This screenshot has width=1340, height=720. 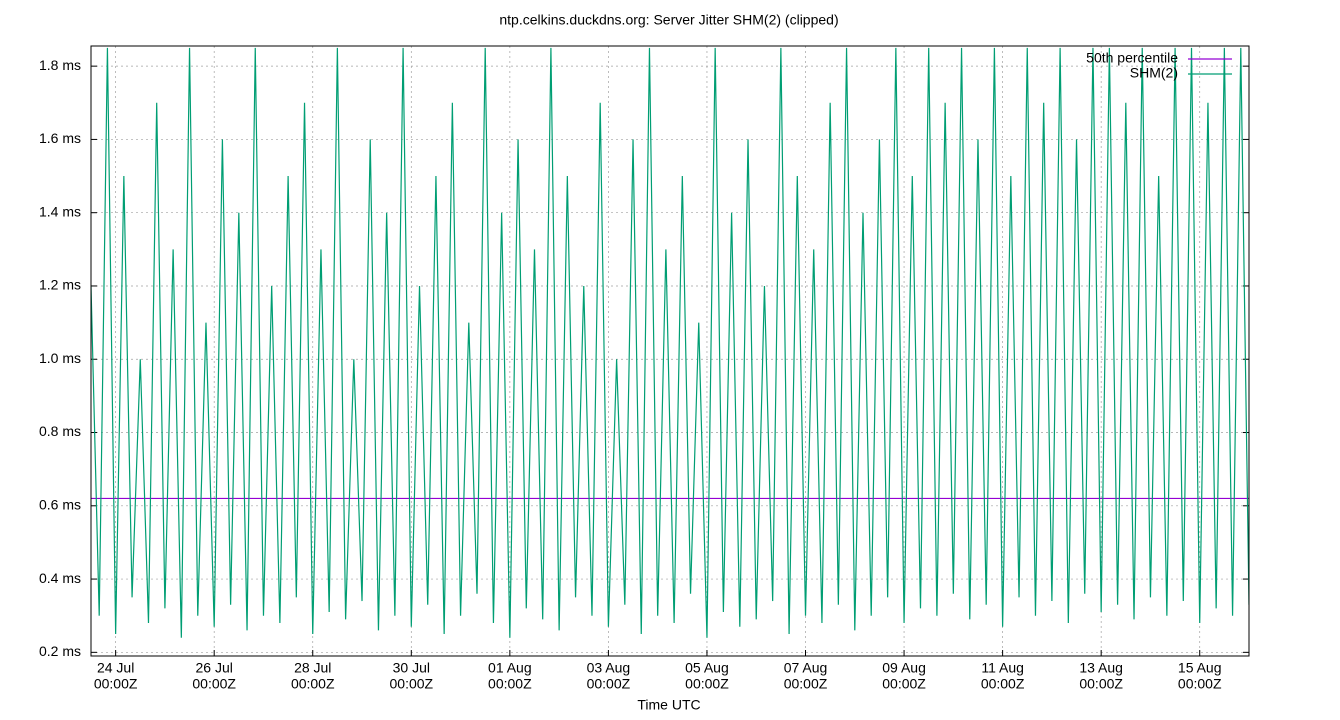 What do you see at coordinates (1101, 668) in the screenshot?
I see `x-tick-label: 13 Aug` at bounding box center [1101, 668].